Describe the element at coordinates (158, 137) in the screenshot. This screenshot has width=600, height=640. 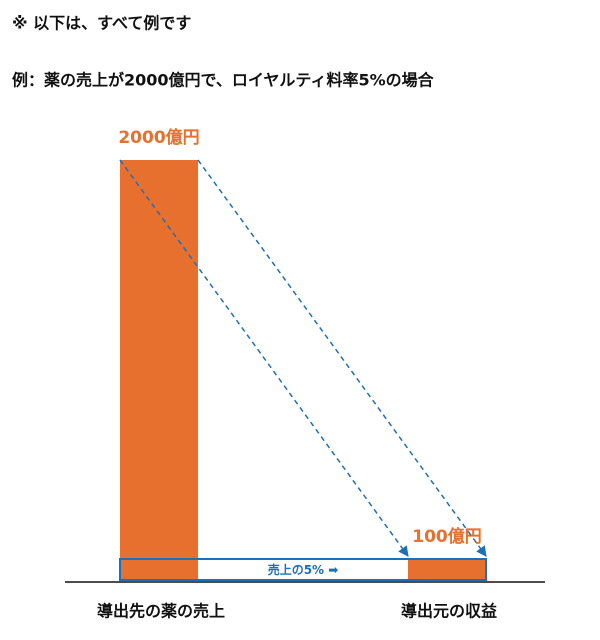
I see `value-label: 2000億円` at that location.